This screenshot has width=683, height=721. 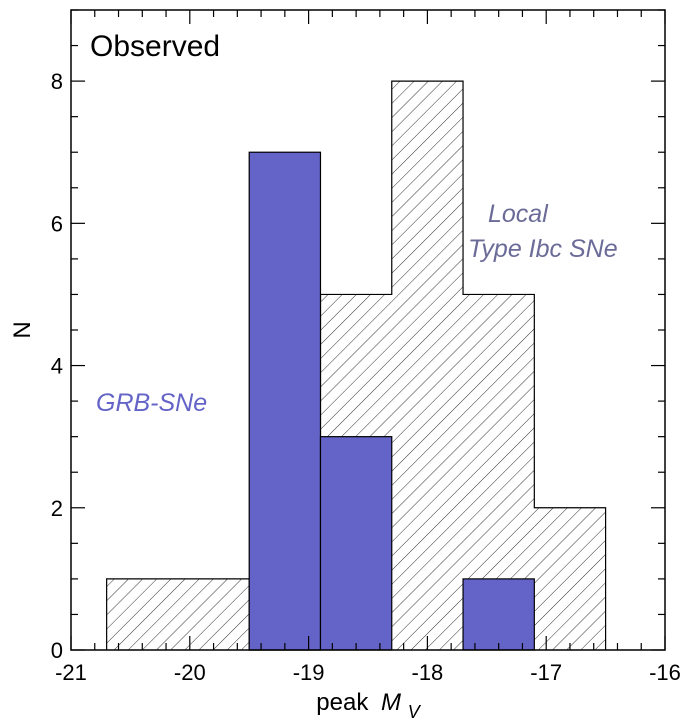 I want to click on y-axis-label: N, so click(x=22, y=329).